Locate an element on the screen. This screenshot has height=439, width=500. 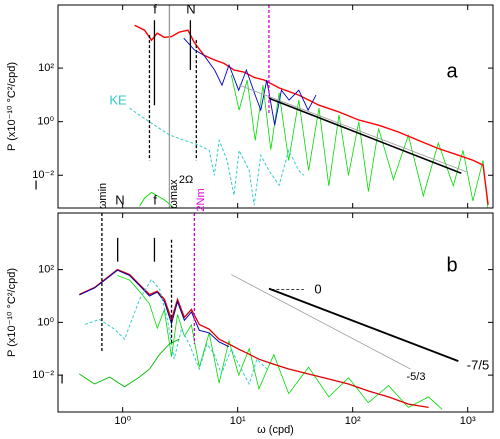
x-tick-label: 10⁰ is located at coordinates (122, 421).